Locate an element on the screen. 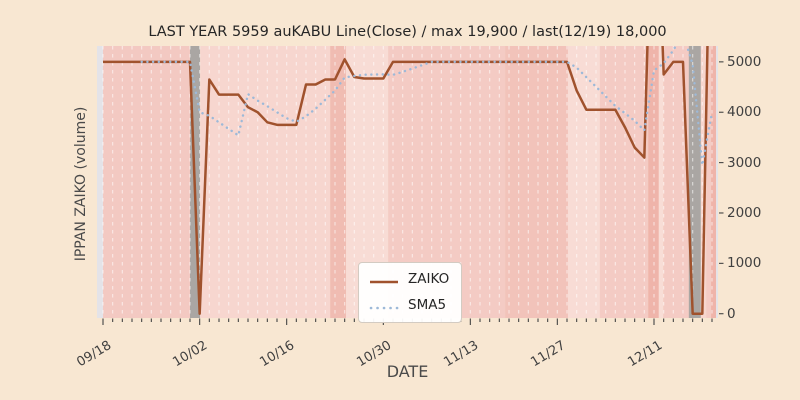 This screenshot has height=400, width=800. legend-label-zaiko: ZAIKO is located at coordinates (429, 279).